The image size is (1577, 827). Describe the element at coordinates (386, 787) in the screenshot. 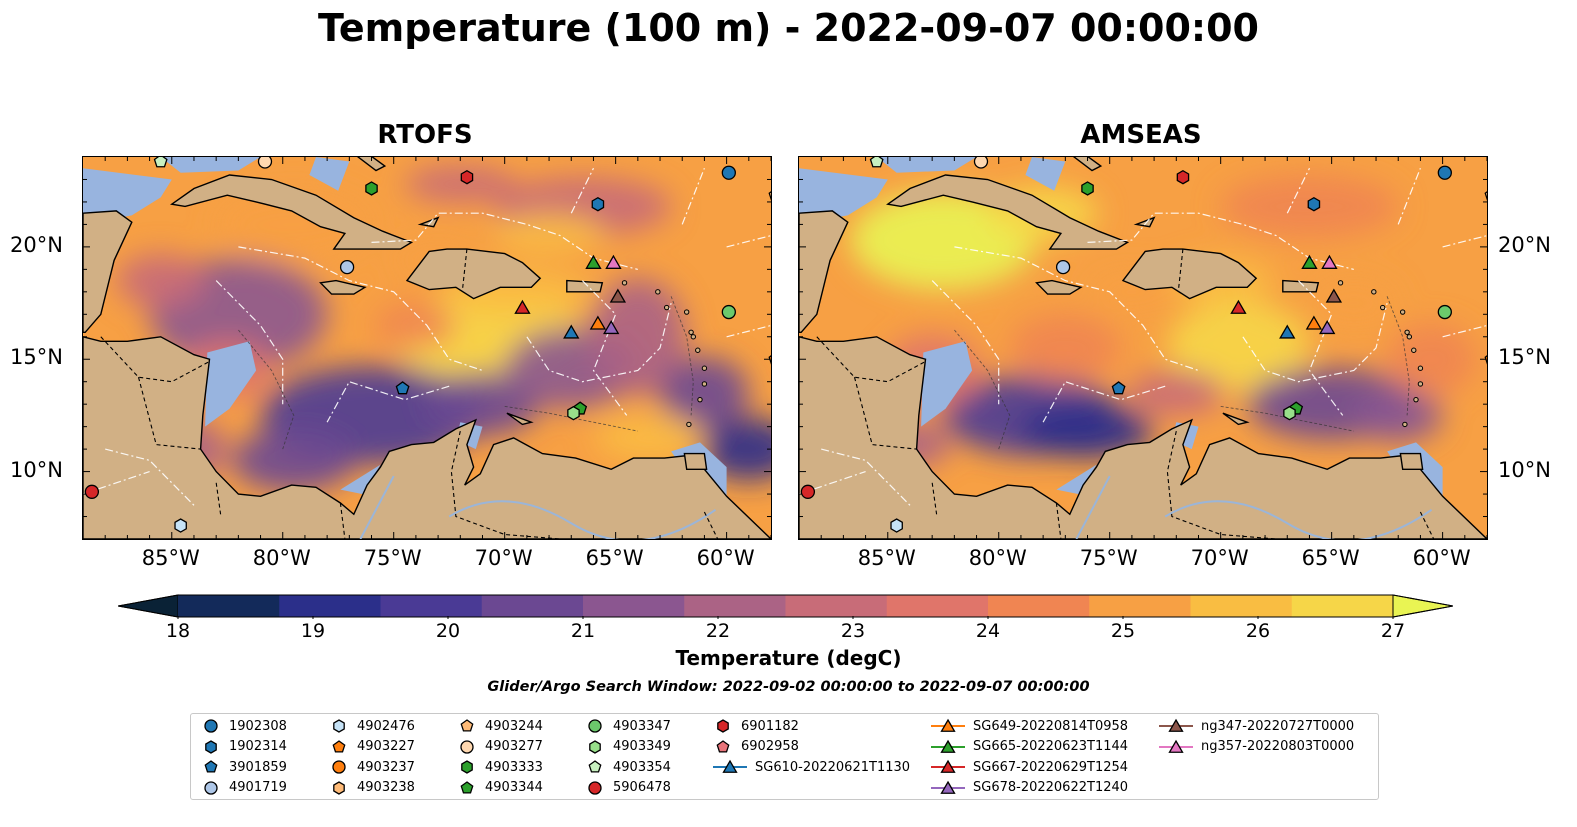

I see `legend-label: 4903238` at that location.